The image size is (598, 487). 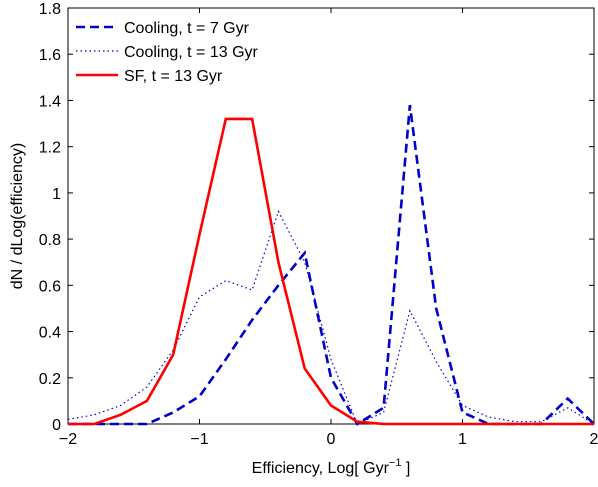 I want to click on y-axis-label: dN / dLog(efficiency), so click(x=17, y=216).